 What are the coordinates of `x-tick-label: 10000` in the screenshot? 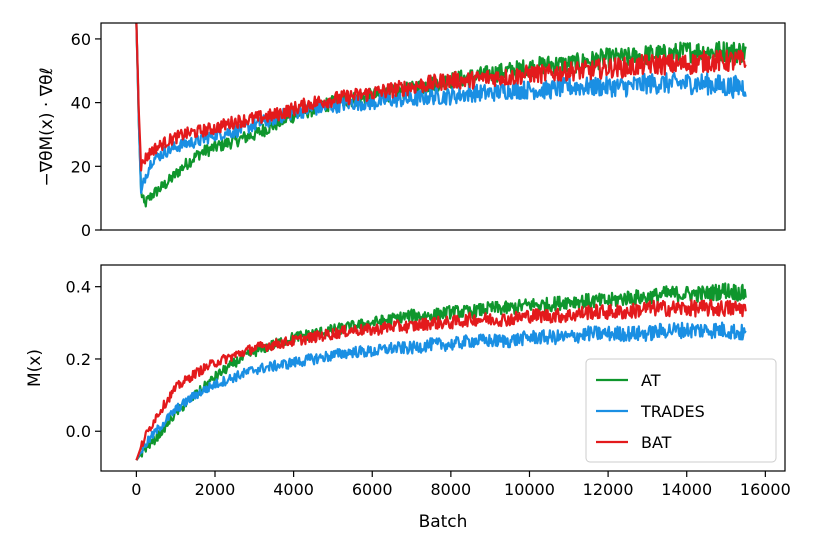 It's located at (529, 489).